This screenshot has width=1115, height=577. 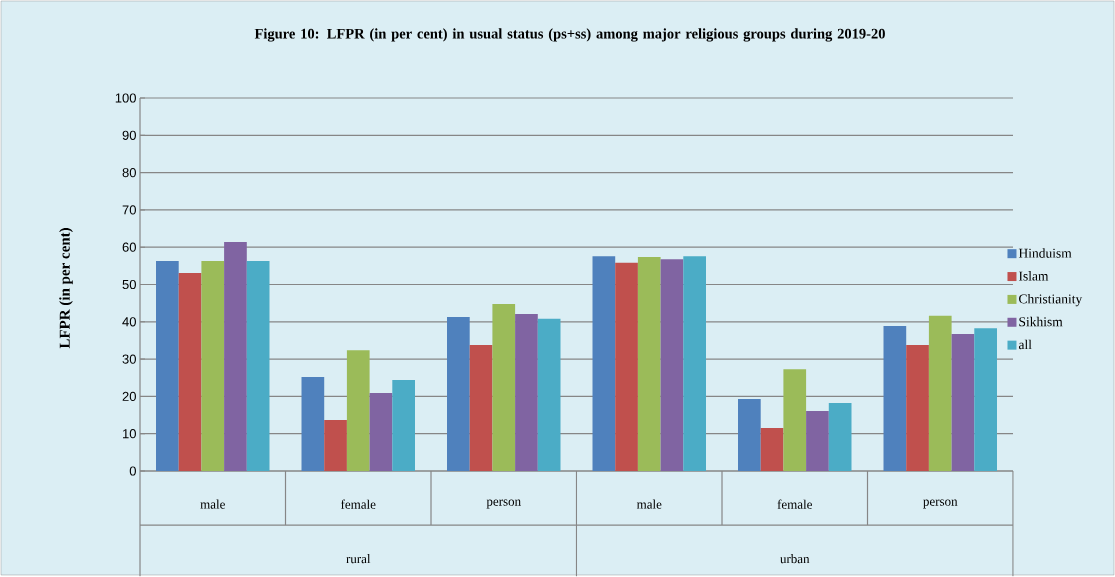 What do you see at coordinates (129, 135) in the screenshot?
I see `y-tick-label: 90` at bounding box center [129, 135].